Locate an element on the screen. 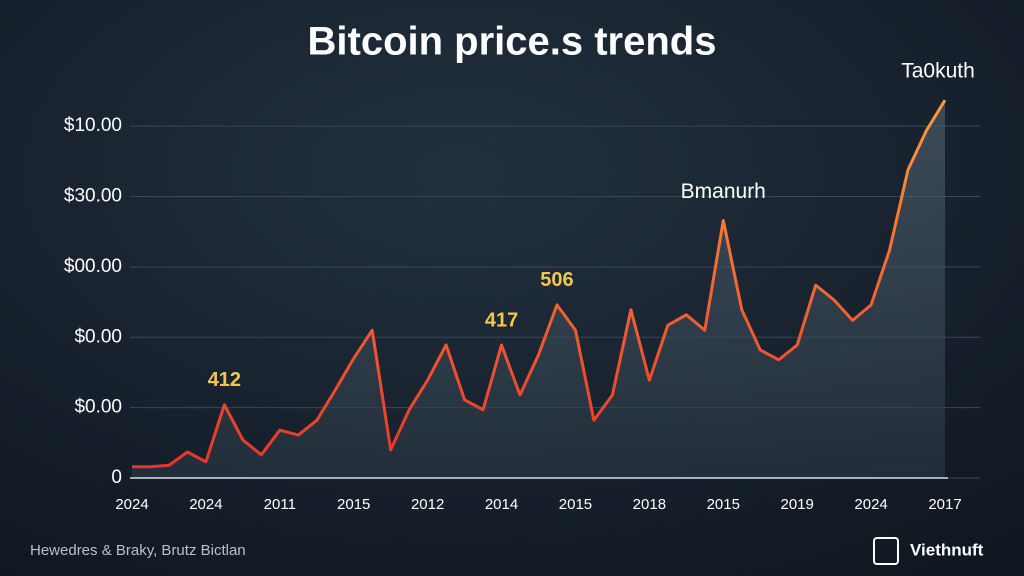  x-tick-label: 2014 is located at coordinates (501, 504).